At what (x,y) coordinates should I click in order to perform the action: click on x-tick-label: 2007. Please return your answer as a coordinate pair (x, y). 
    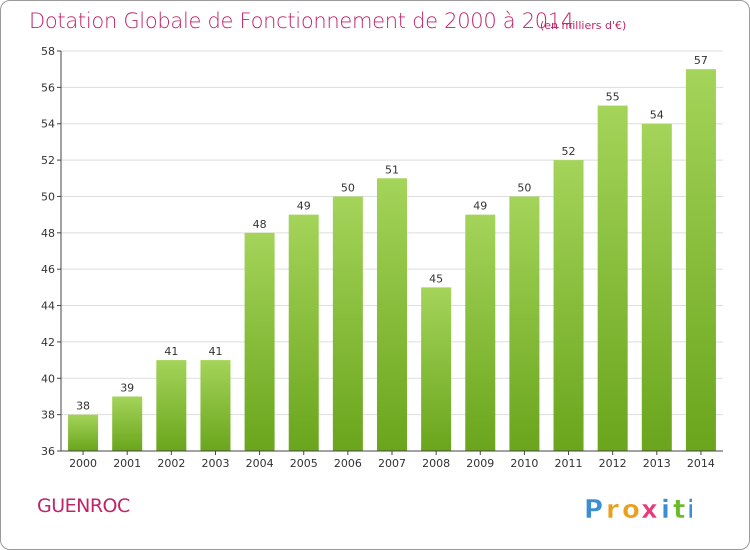
    Looking at the image, I should click on (392, 463).